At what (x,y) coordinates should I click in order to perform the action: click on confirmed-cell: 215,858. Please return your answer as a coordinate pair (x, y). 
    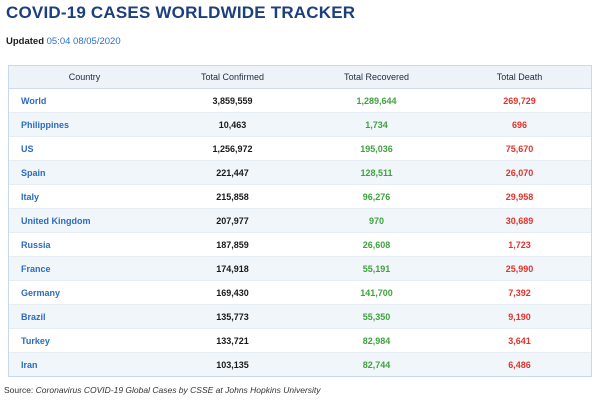
    Looking at the image, I should click on (232, 196).